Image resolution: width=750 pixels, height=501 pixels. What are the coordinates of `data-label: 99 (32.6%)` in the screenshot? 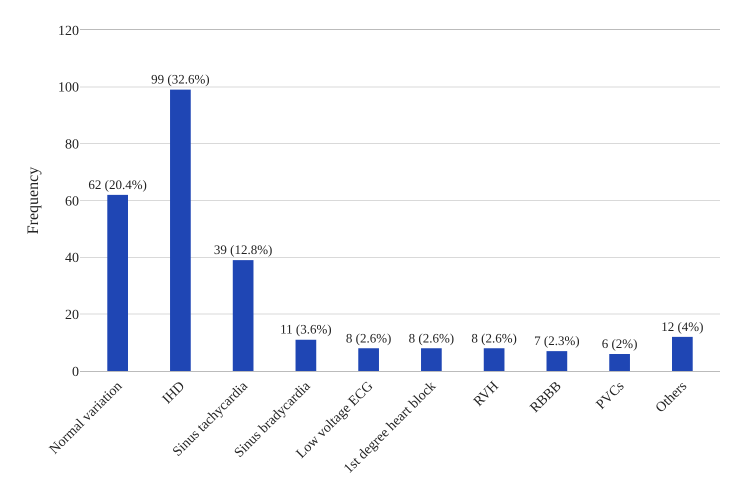 It's located at (180, 79).